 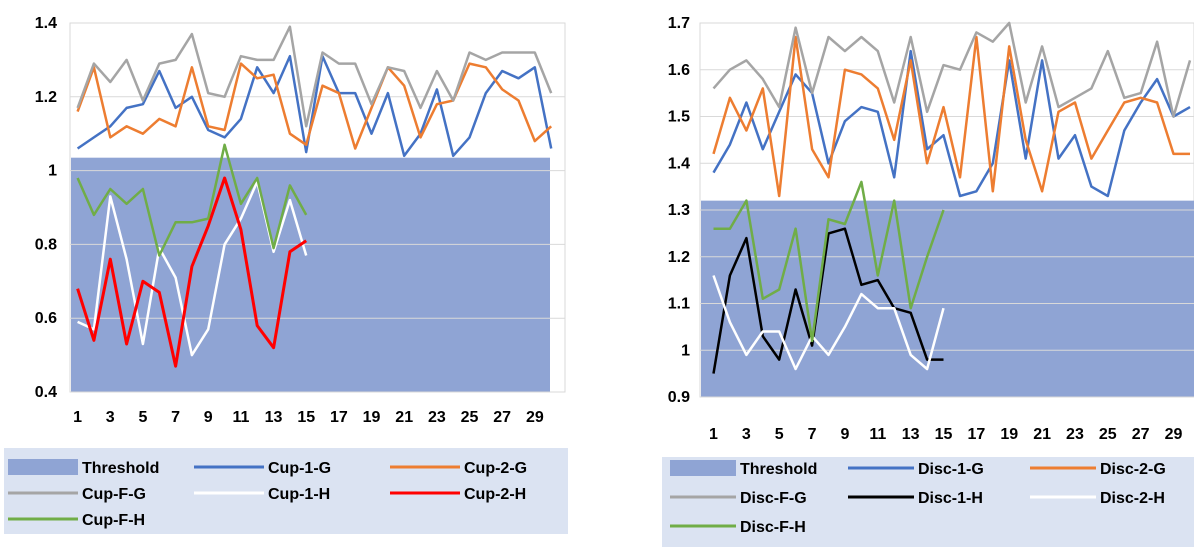 I want to click on disc-x-tick-label: 15, so click(x=944, y=434).